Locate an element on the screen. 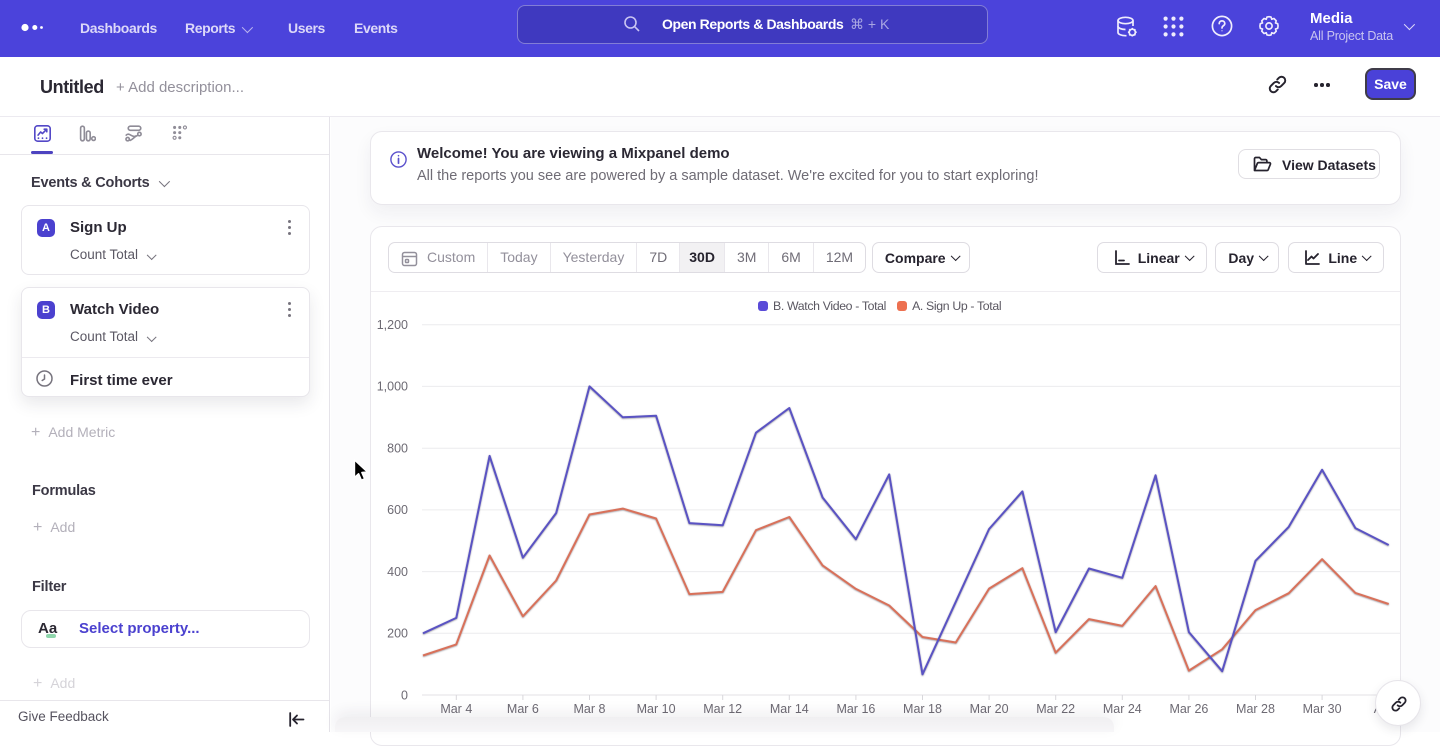 This screenshot has width=1440, height=746. svg-text: Mar 22 is located at coordinates (1055, 709).